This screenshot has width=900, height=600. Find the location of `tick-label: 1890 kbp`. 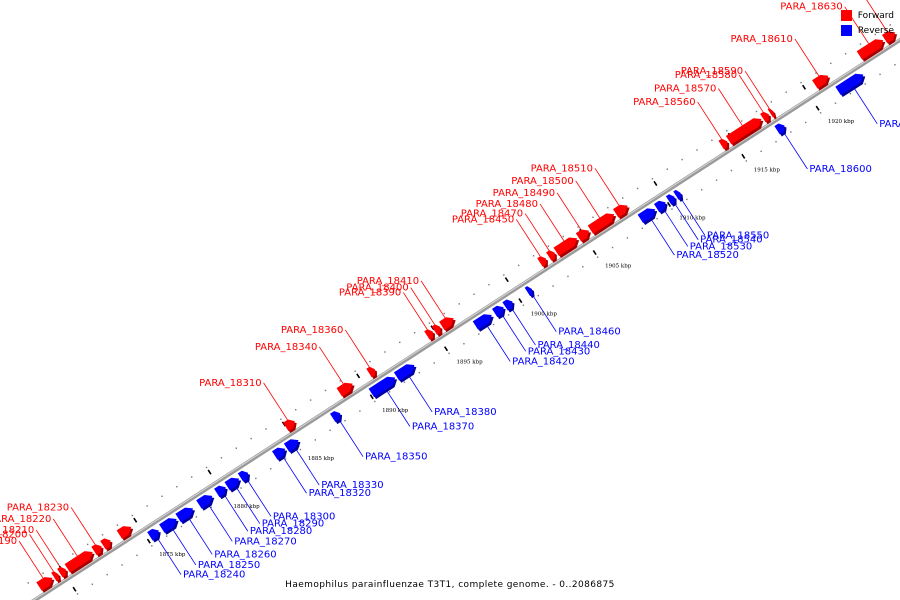

tick-label: 1890 kbp is located at coordinates (395, 411).